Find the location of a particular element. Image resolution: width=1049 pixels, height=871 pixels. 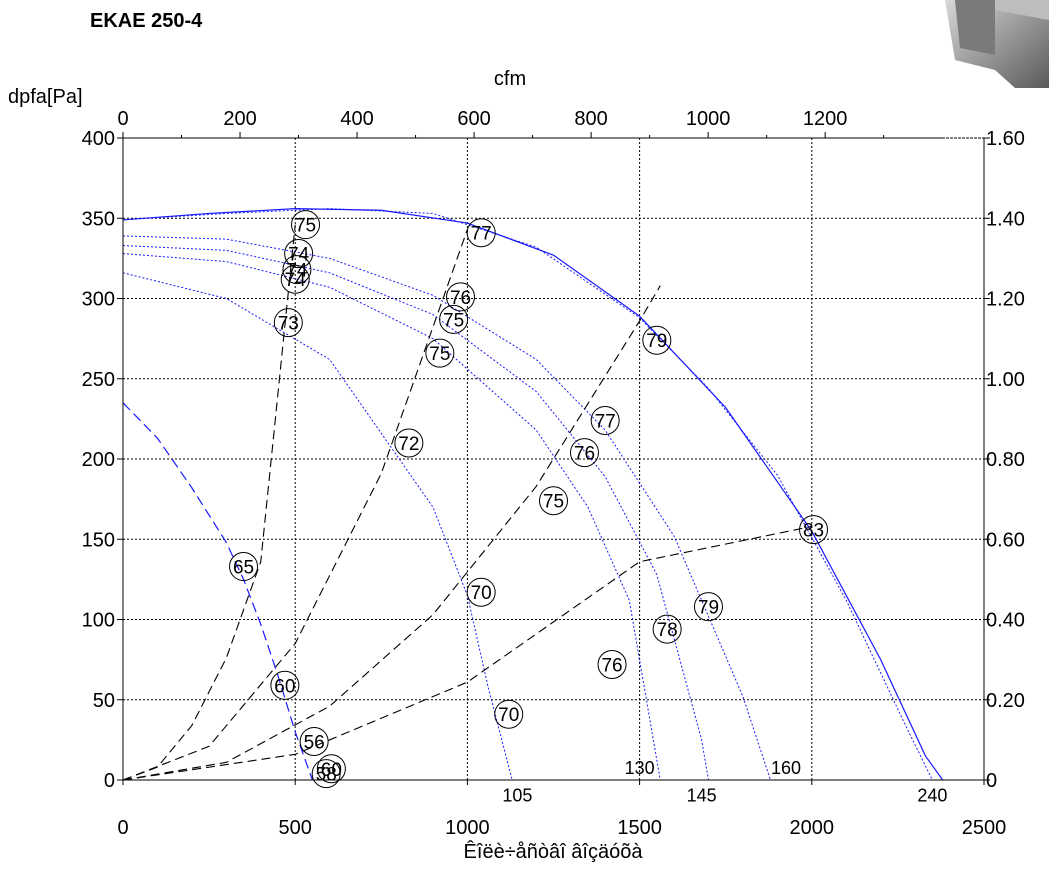

curve-label: 70 is located at coordinates (509, 714).